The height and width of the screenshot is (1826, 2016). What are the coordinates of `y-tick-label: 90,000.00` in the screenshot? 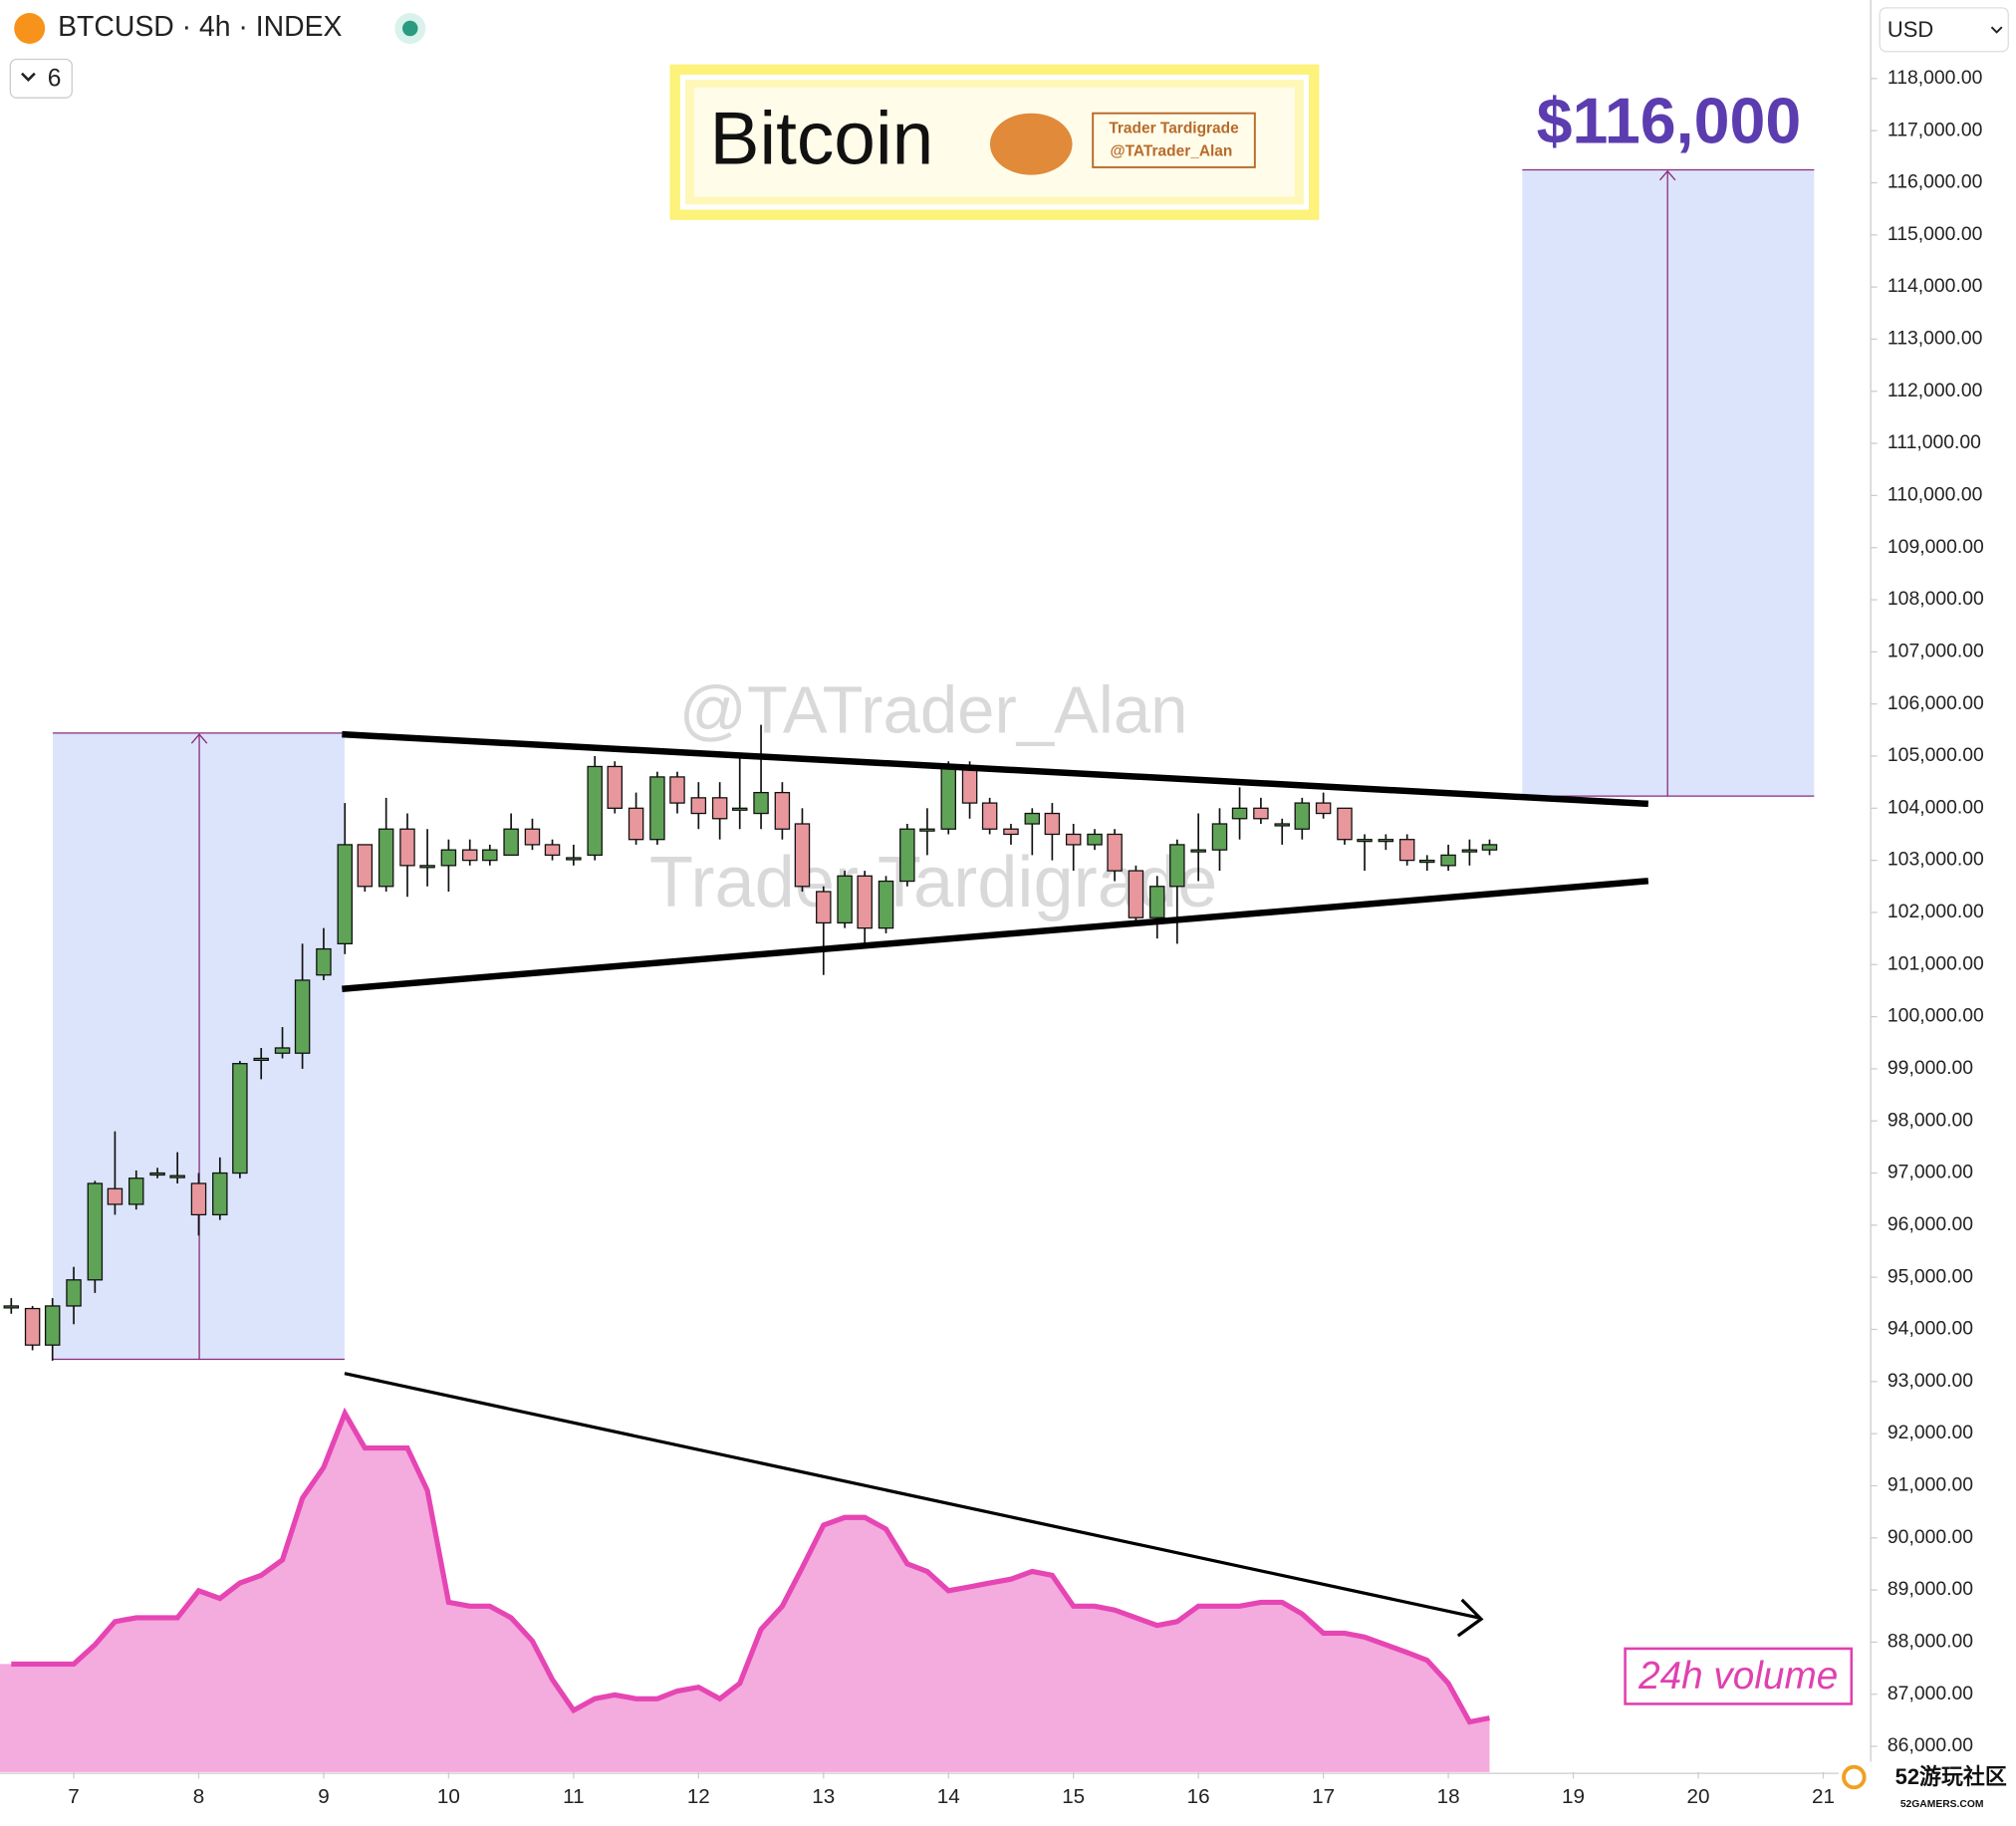 It's located at (1930, 1537).